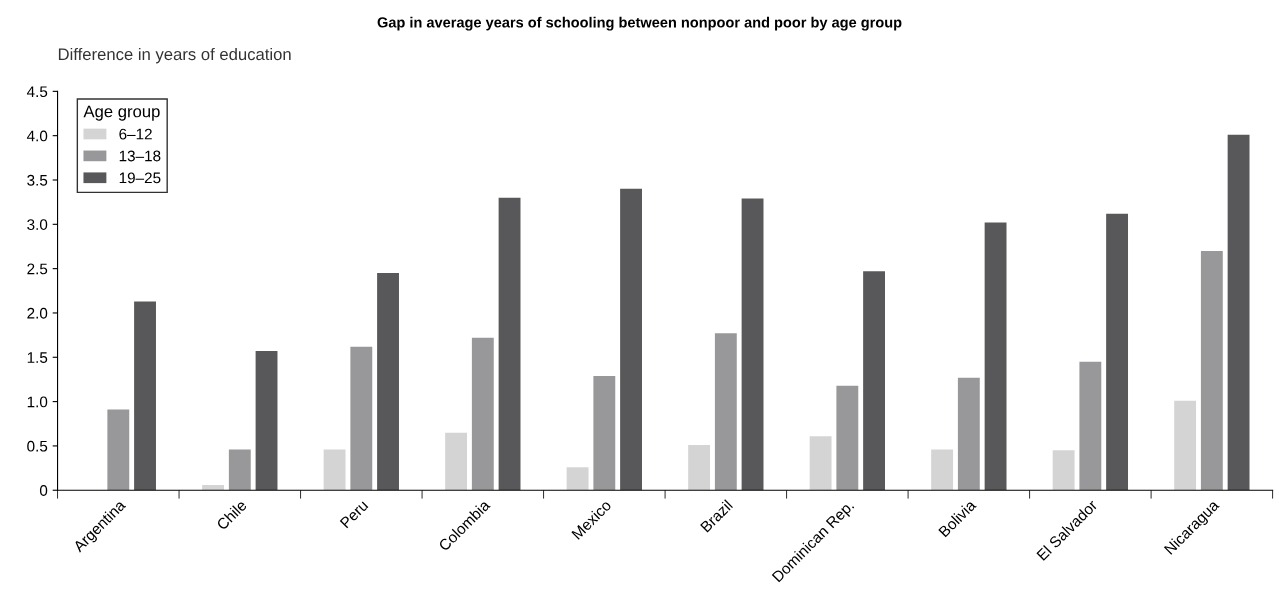  What do you see at coordinates (37, 224) in the screenshot?
I see `y-tick-label: 3.0` at bounding box center [37, 224].